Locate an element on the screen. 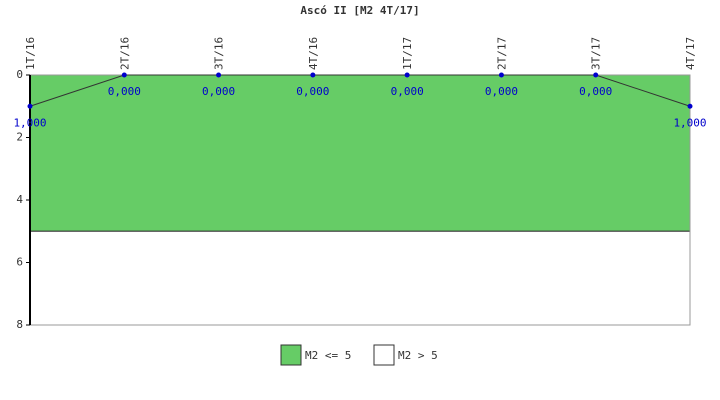 The width and height of the screenshot is (720, 400). x-tick-label: 1T/17 is located at coordinates (407, 53).